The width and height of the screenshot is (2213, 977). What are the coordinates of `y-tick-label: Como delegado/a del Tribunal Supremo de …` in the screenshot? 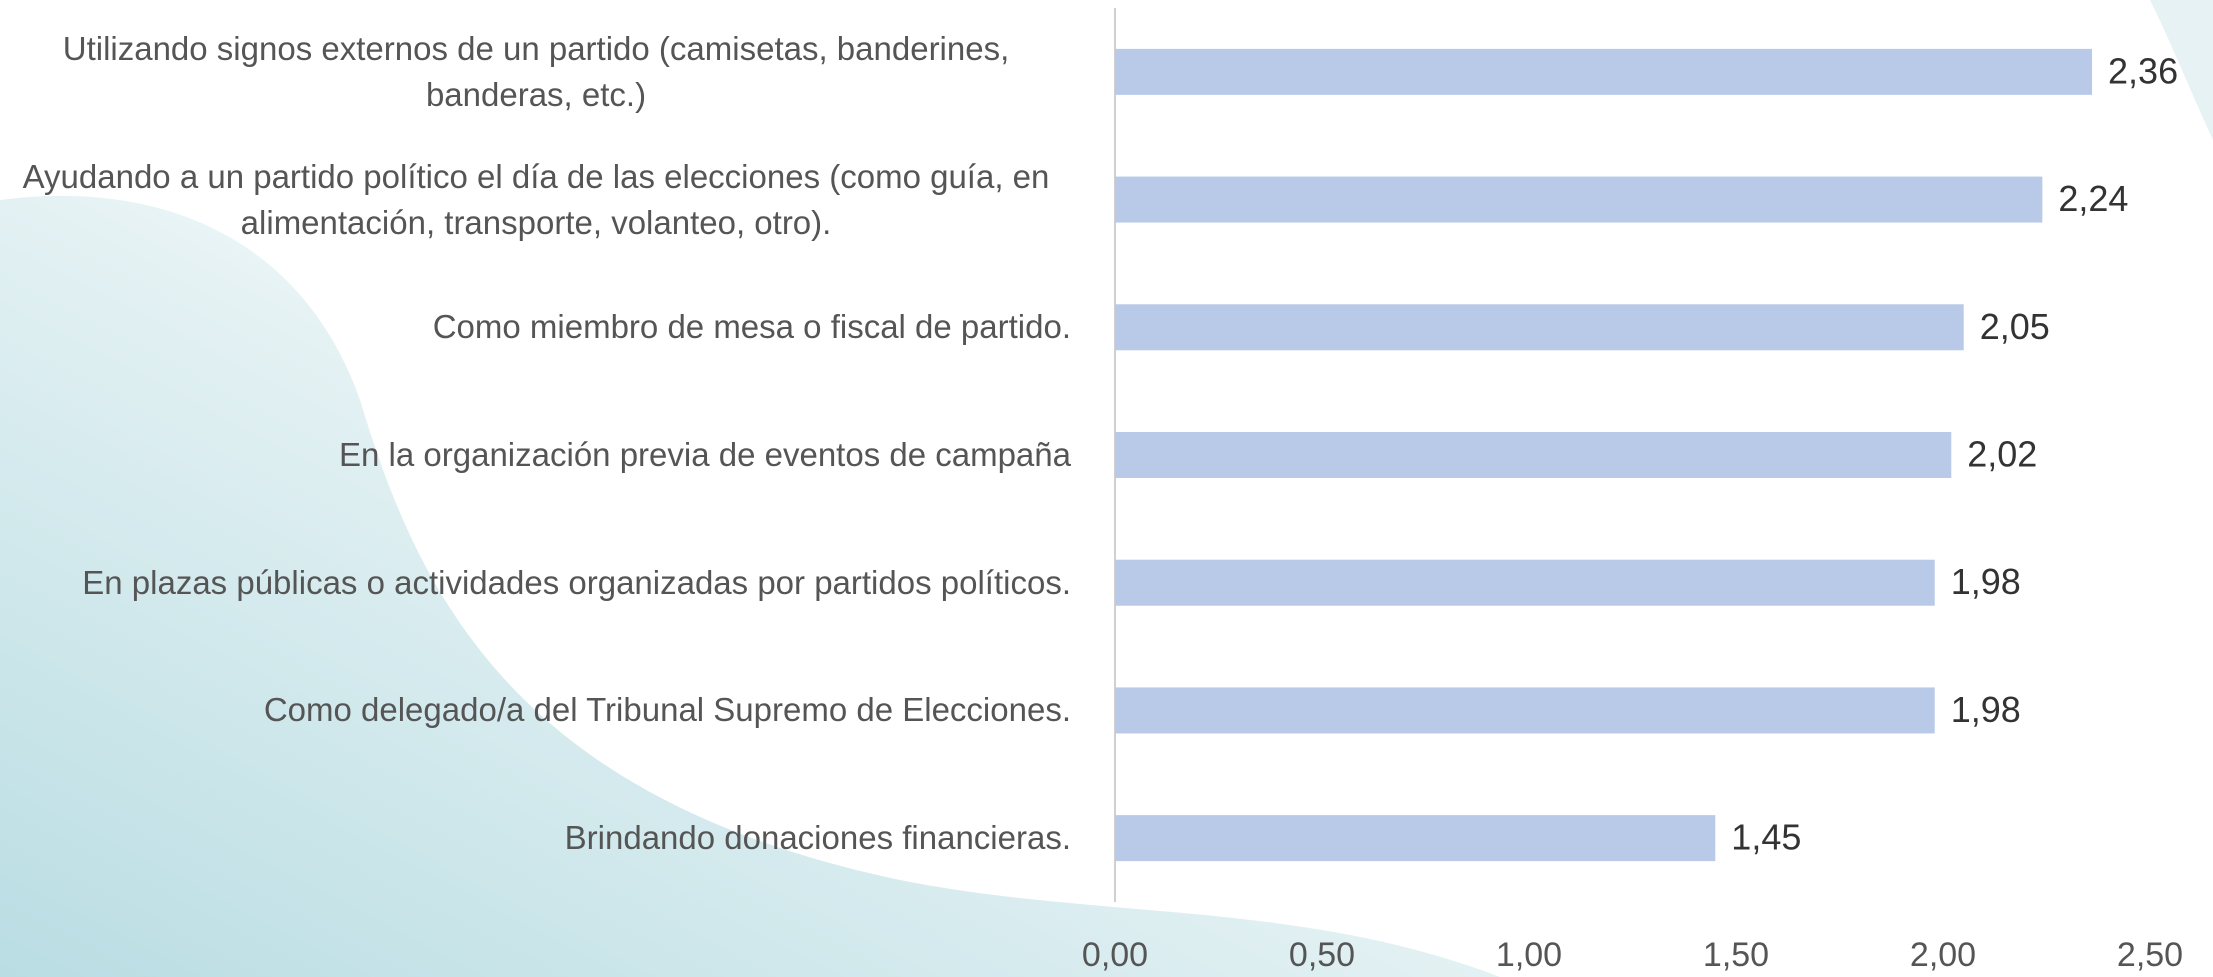 It's located at (667, 710).